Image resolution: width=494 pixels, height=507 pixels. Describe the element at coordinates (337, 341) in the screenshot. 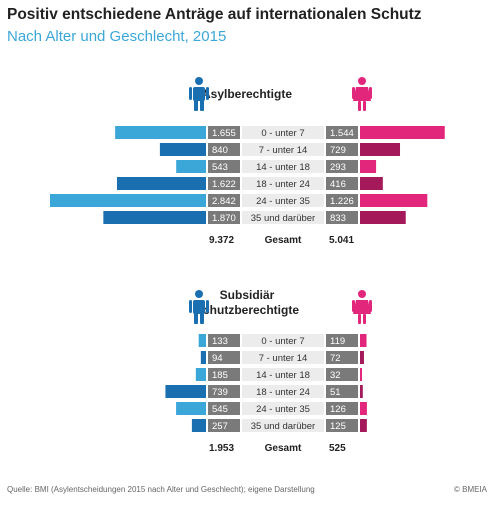

I see `value-label-right-1-0: 119` at that location.